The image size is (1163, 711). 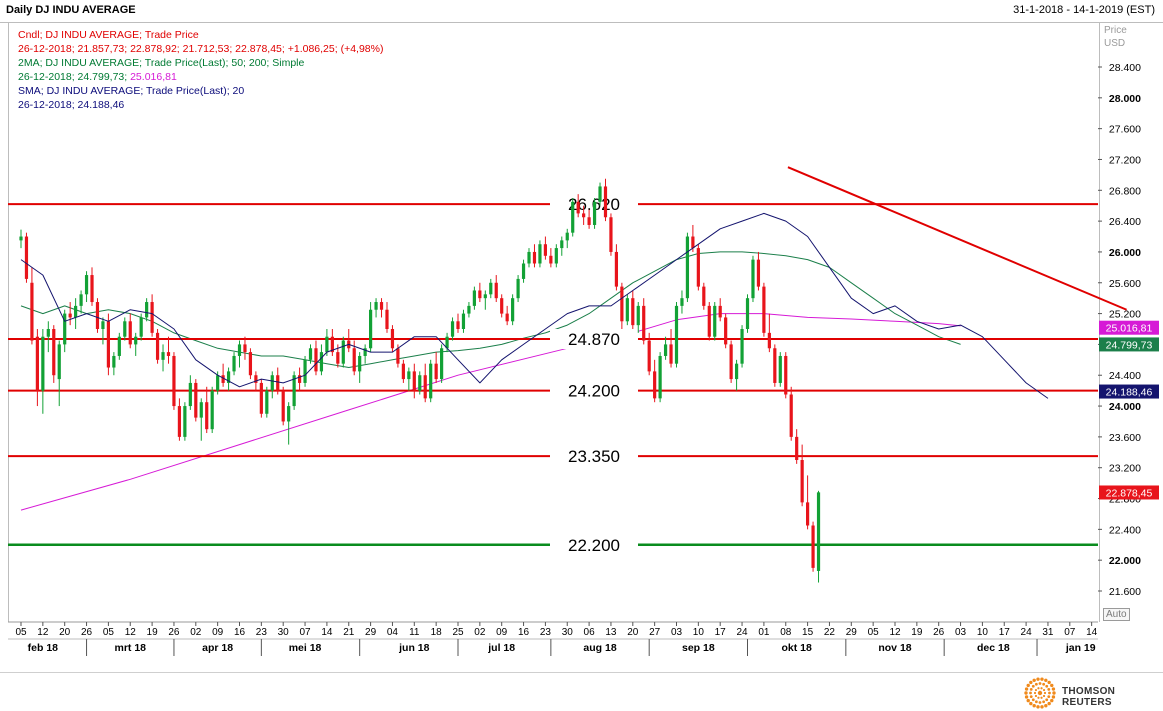 What do you see at coordinates (1129, 410) in the screenshot?
I see `price-tags: 25.016,81 24.799,73 24.188,46 22.878,45` at bounding box center [1129, 410].